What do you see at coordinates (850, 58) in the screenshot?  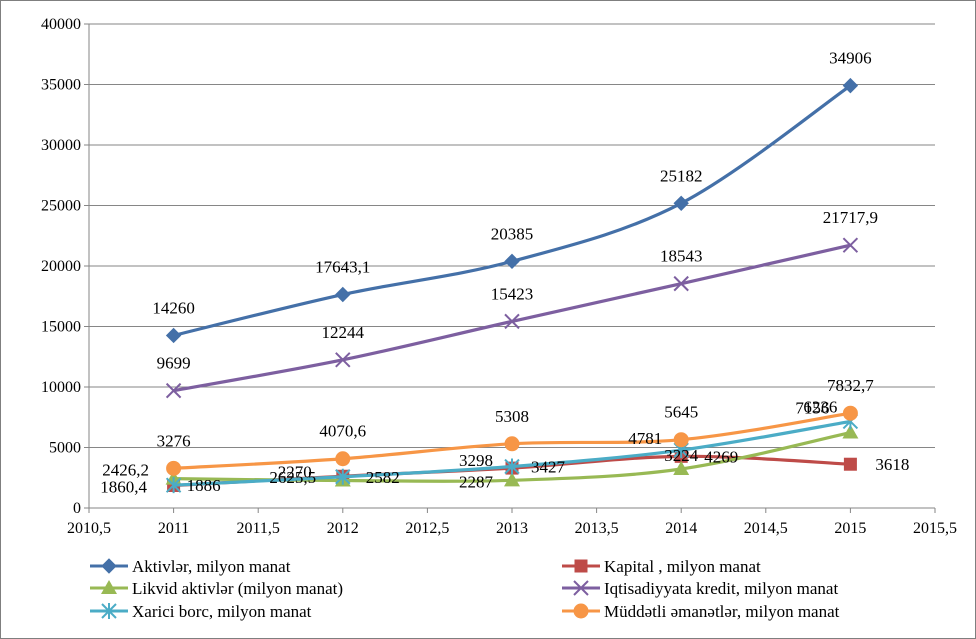 I see `data-label: 34906` at bounding box center [850, 58].